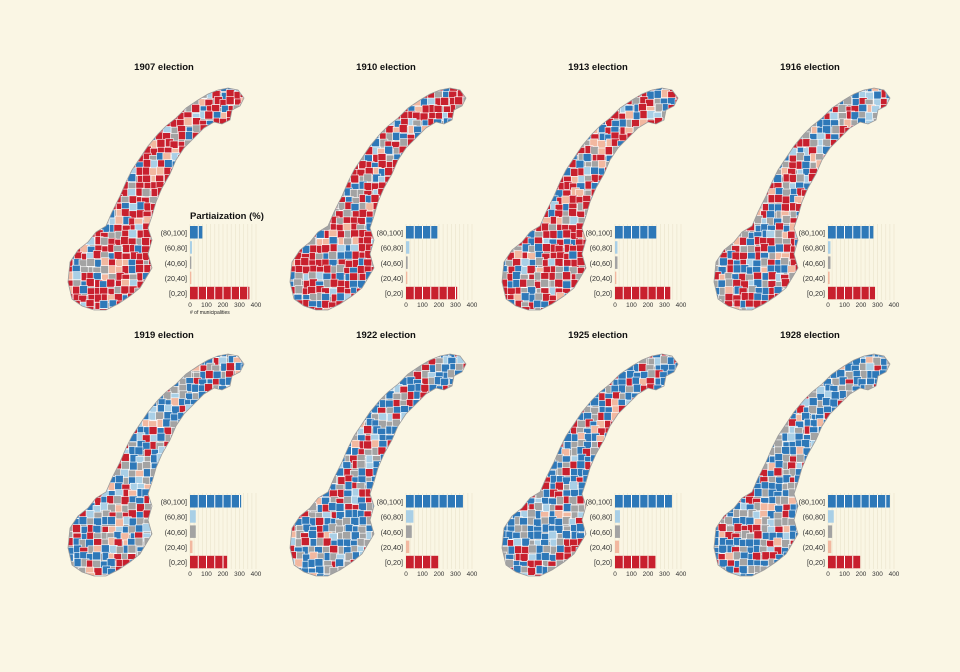 Image resolution: width=960 pixels, height=672 pixels. I want to click on category-label: (60,80], so click(601, 248).